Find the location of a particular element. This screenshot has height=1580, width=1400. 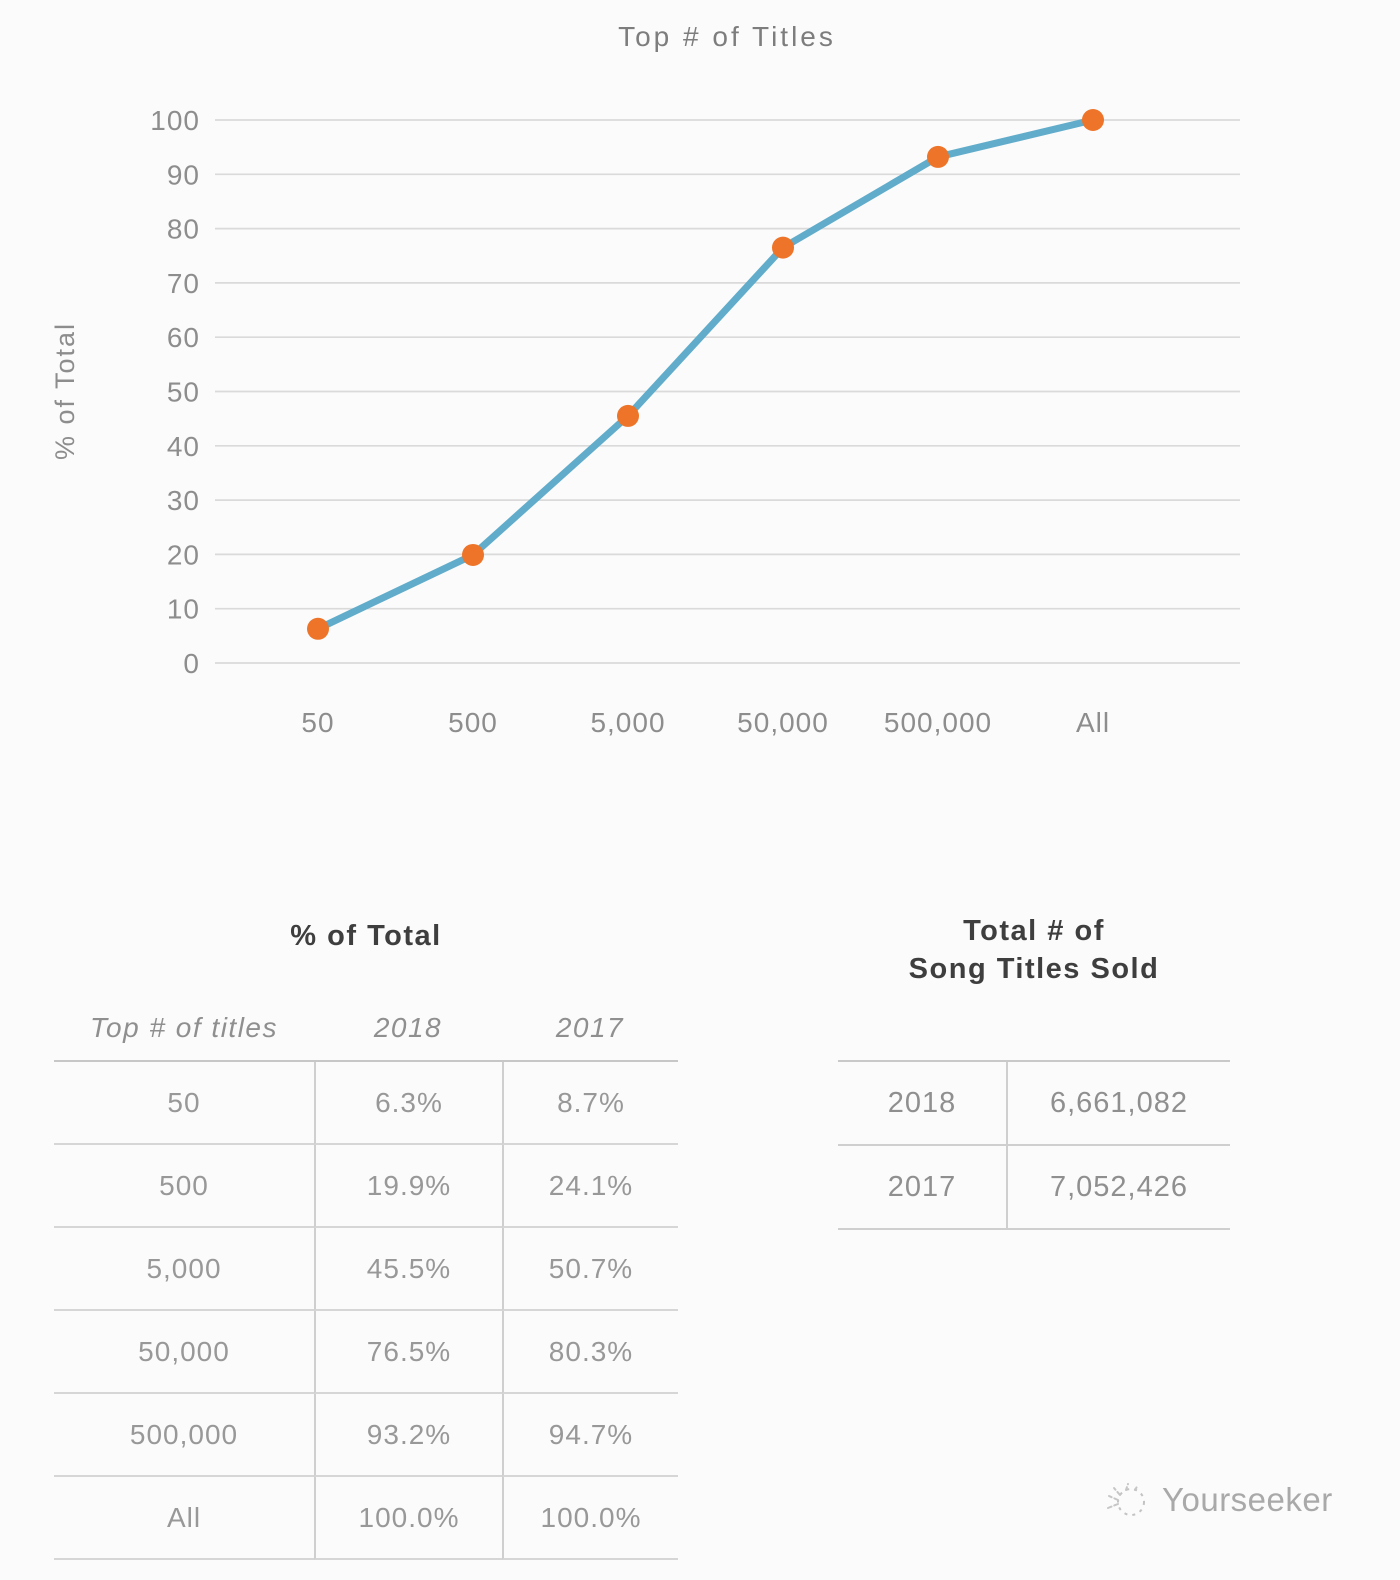

y-tick-label: 90 is located at coordinates (183, 174).